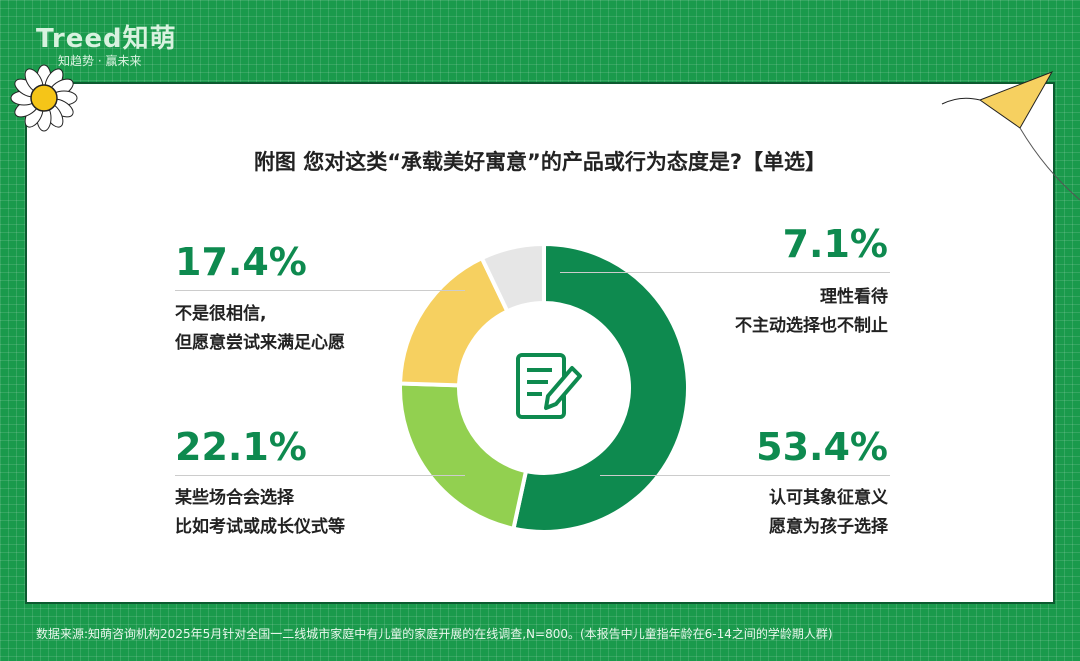 This screenshot has height=661, width=1080. Describe the element at coordinates (835, 244) in the screenshot. I see `pct-label-7: 7.1%` at that location.